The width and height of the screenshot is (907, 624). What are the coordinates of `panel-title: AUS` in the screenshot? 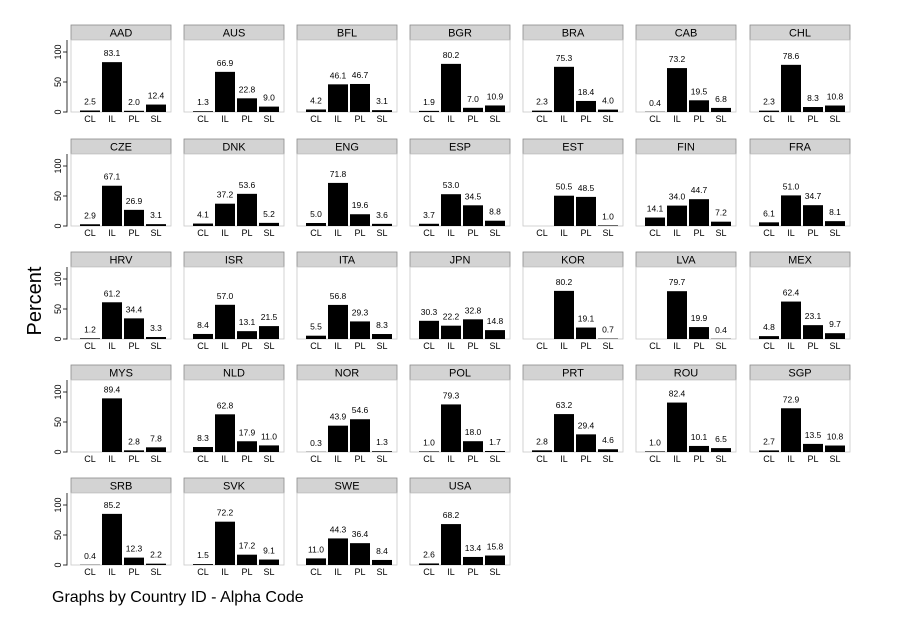 It's located at (234, 34).